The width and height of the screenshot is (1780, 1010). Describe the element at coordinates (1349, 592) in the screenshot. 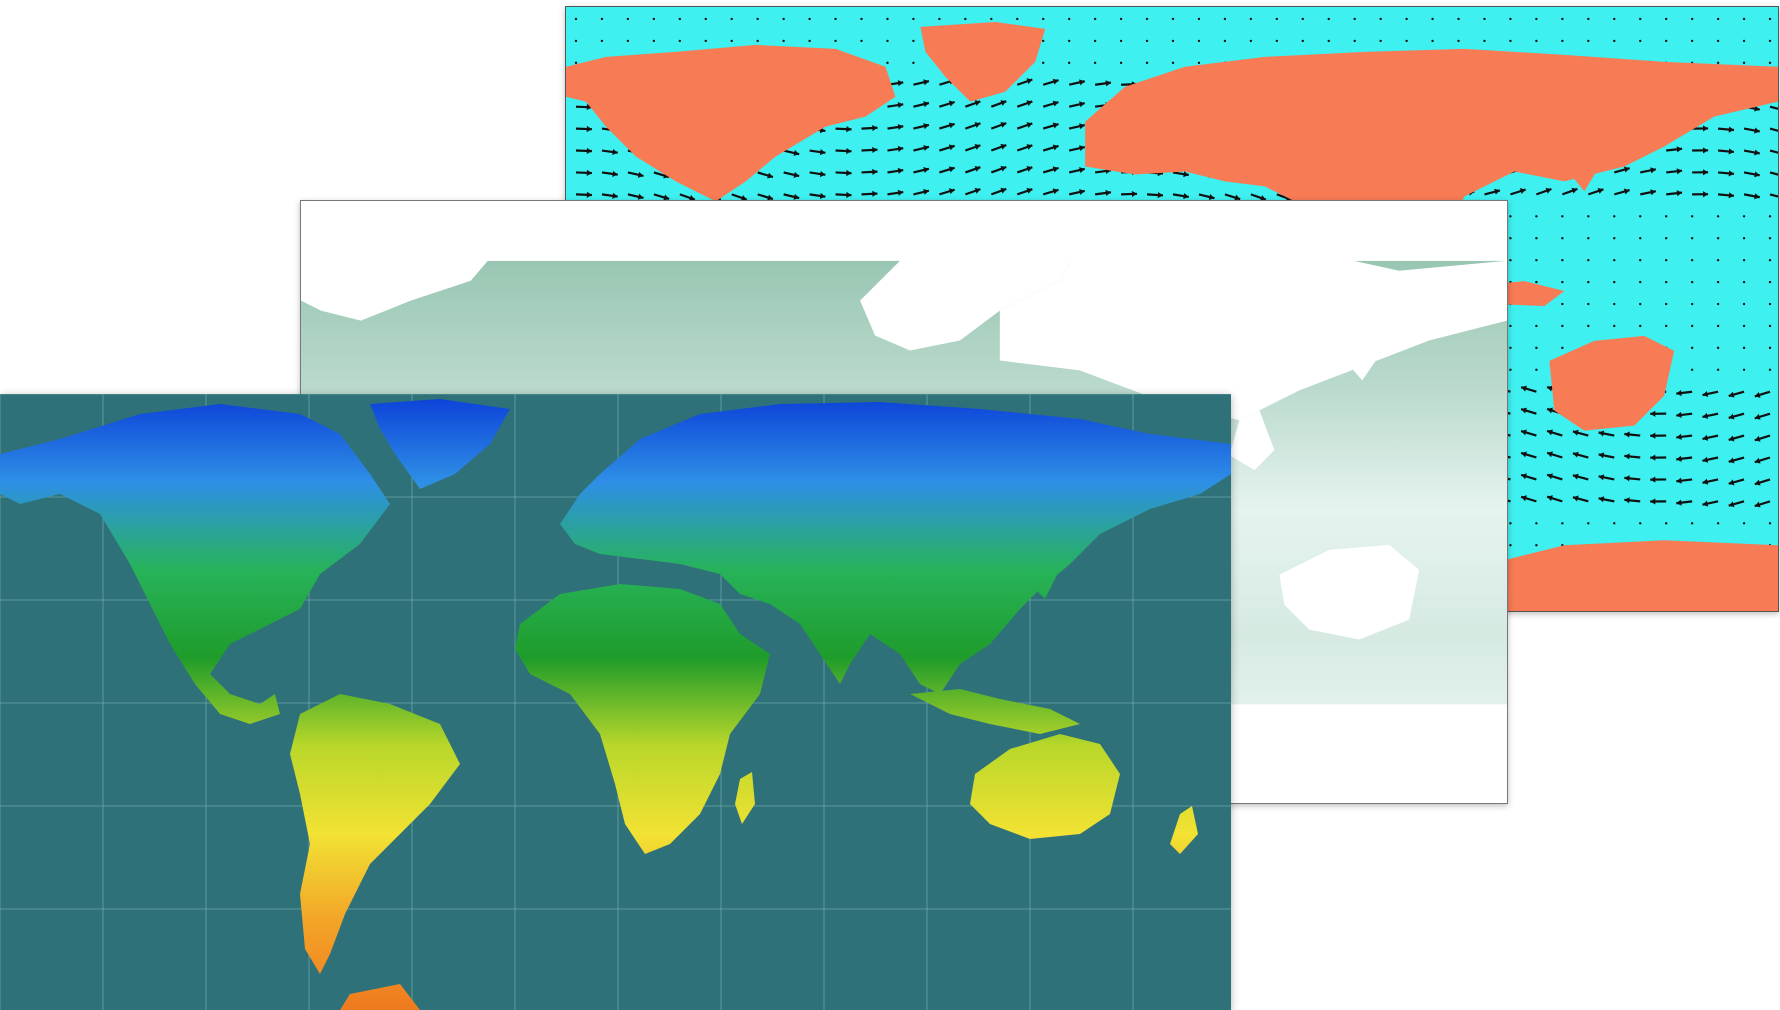

I see `chl-land-australia` at that location.